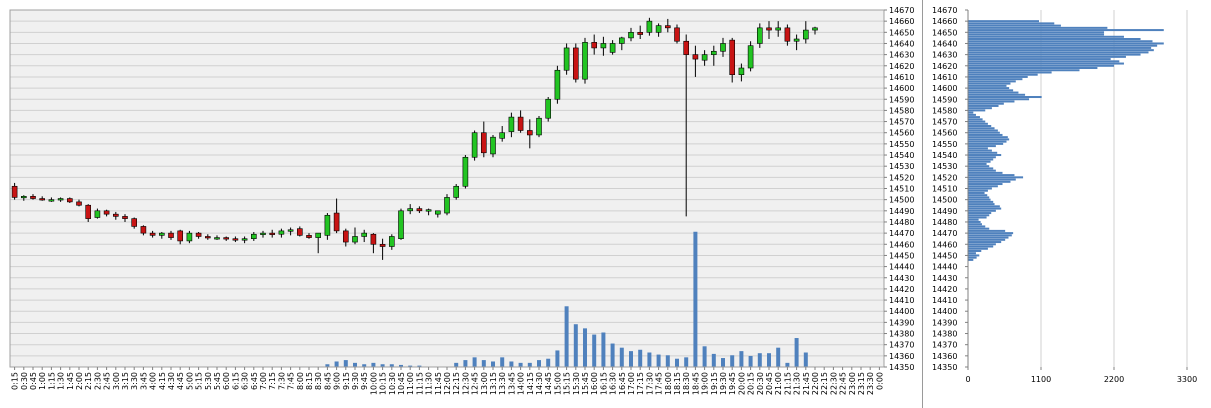  I want to click on x-tick-label: 8:30, so click(318, 381).